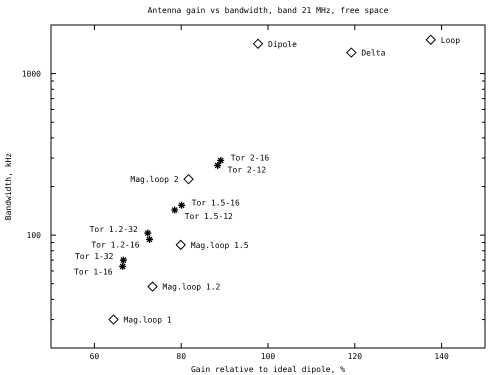  What do you see at coordinates (268, 356) in the screenshot?
I see `x-tick-label: 100` at bounding box center [268, 356].